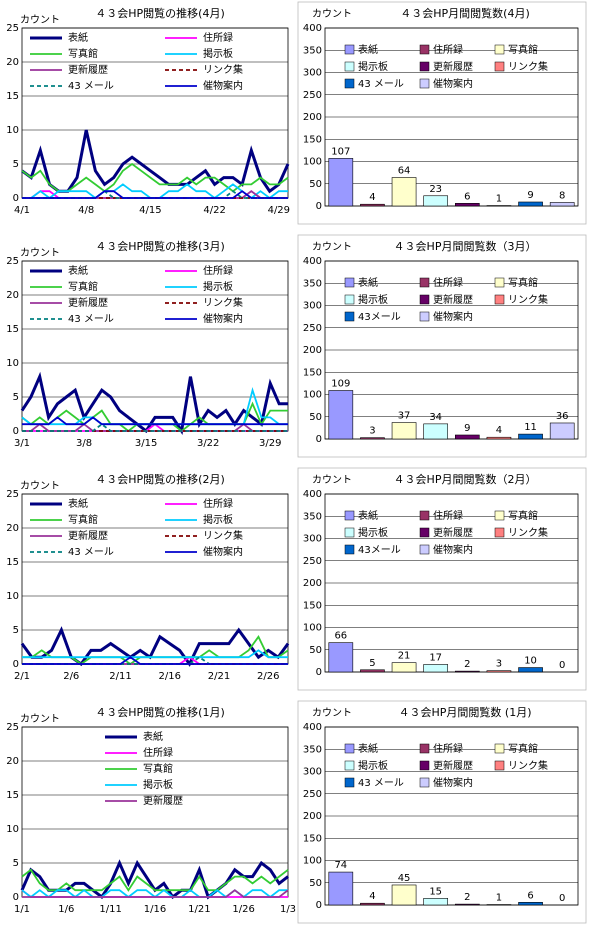  I want to click on value-label: 36, so click(562, 416).